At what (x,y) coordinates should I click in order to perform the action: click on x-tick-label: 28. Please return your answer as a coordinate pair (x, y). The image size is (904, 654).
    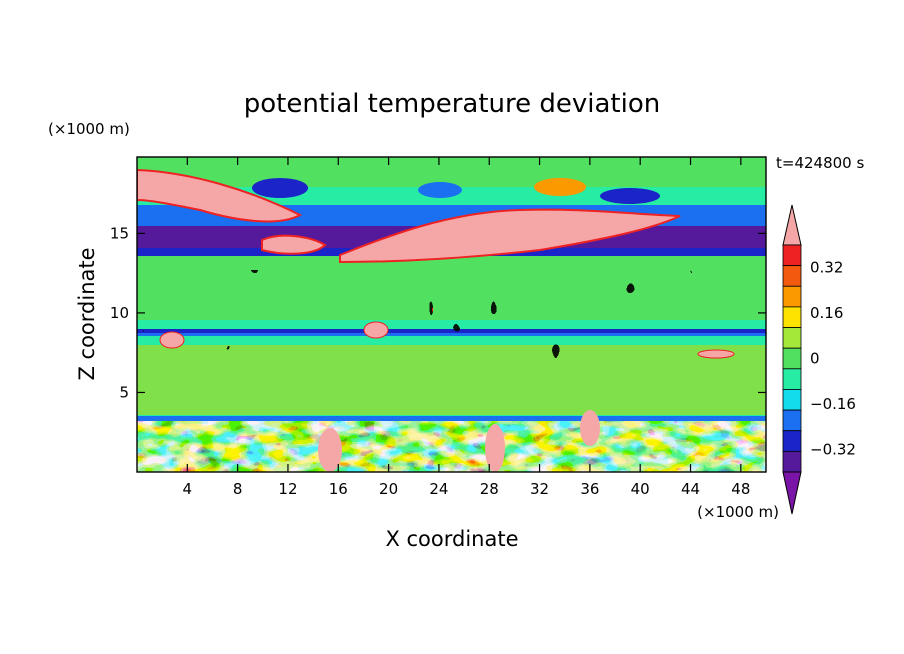
    Looking at the image, I should click on (489, 489).